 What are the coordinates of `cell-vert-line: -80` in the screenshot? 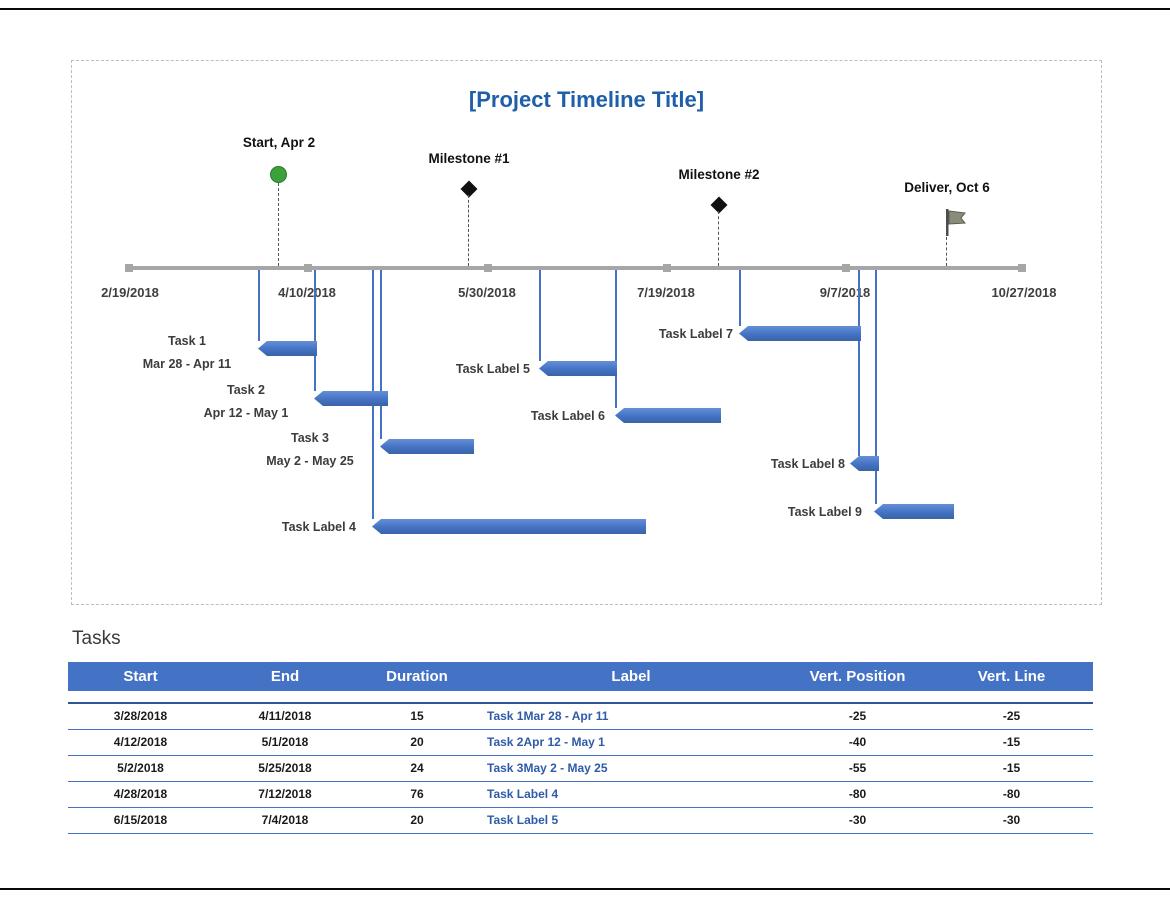 It's located at (1011, 794).